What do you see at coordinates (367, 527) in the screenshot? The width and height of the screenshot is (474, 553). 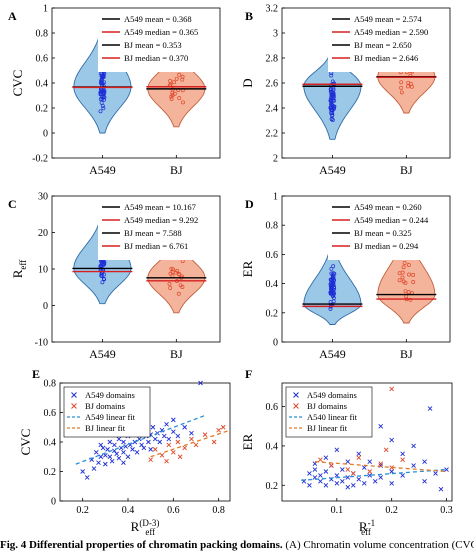 I see `panel-f-xlabel: R-1 eff` at bounding box center [367, 527].